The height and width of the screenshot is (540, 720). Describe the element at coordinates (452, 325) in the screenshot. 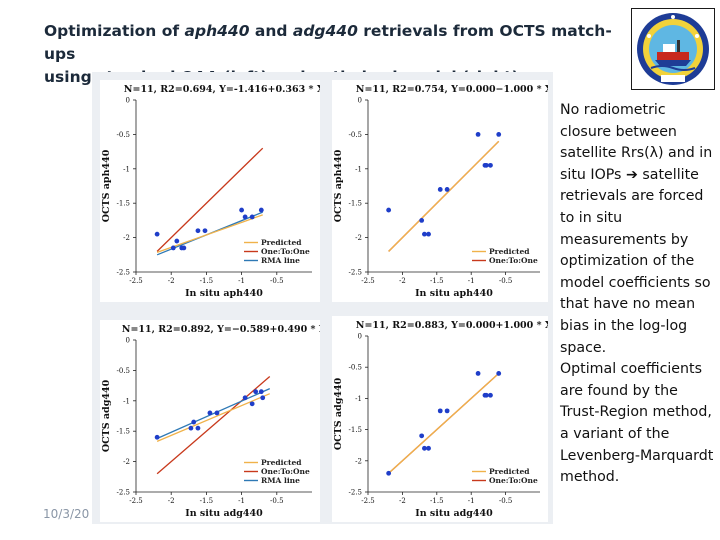

I see `chart-title: N=11, R2=0.883, Y=0.000+1.000 * X` at that location.